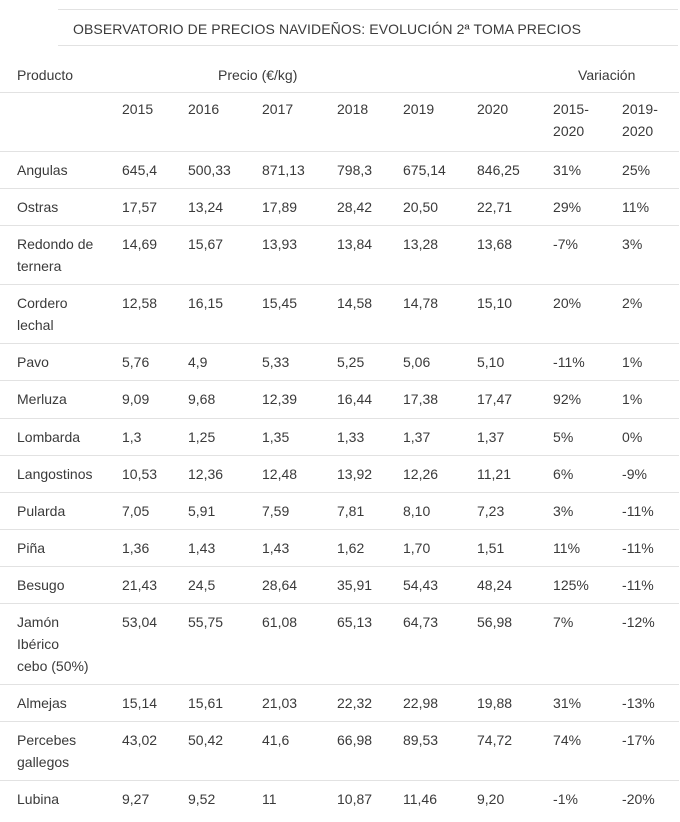  What do you see at coordinates (440, 750) in the screenshot?
I see `price-cell: 89,53` at bounding box center [440, 750].